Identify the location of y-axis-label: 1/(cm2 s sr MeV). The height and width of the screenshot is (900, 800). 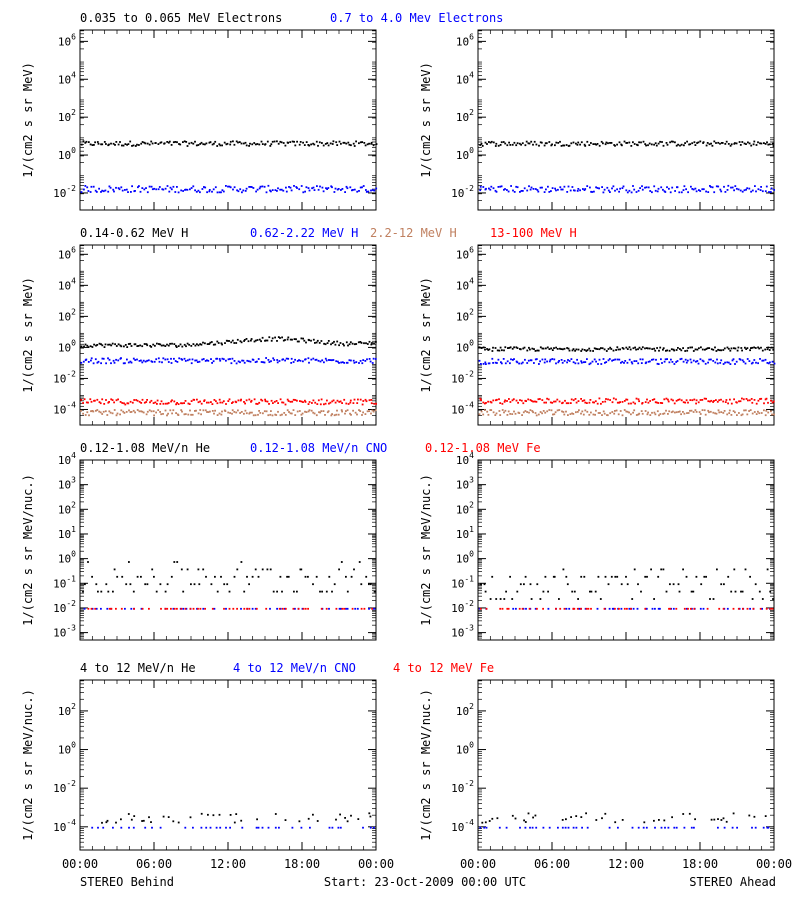
(28, 120).